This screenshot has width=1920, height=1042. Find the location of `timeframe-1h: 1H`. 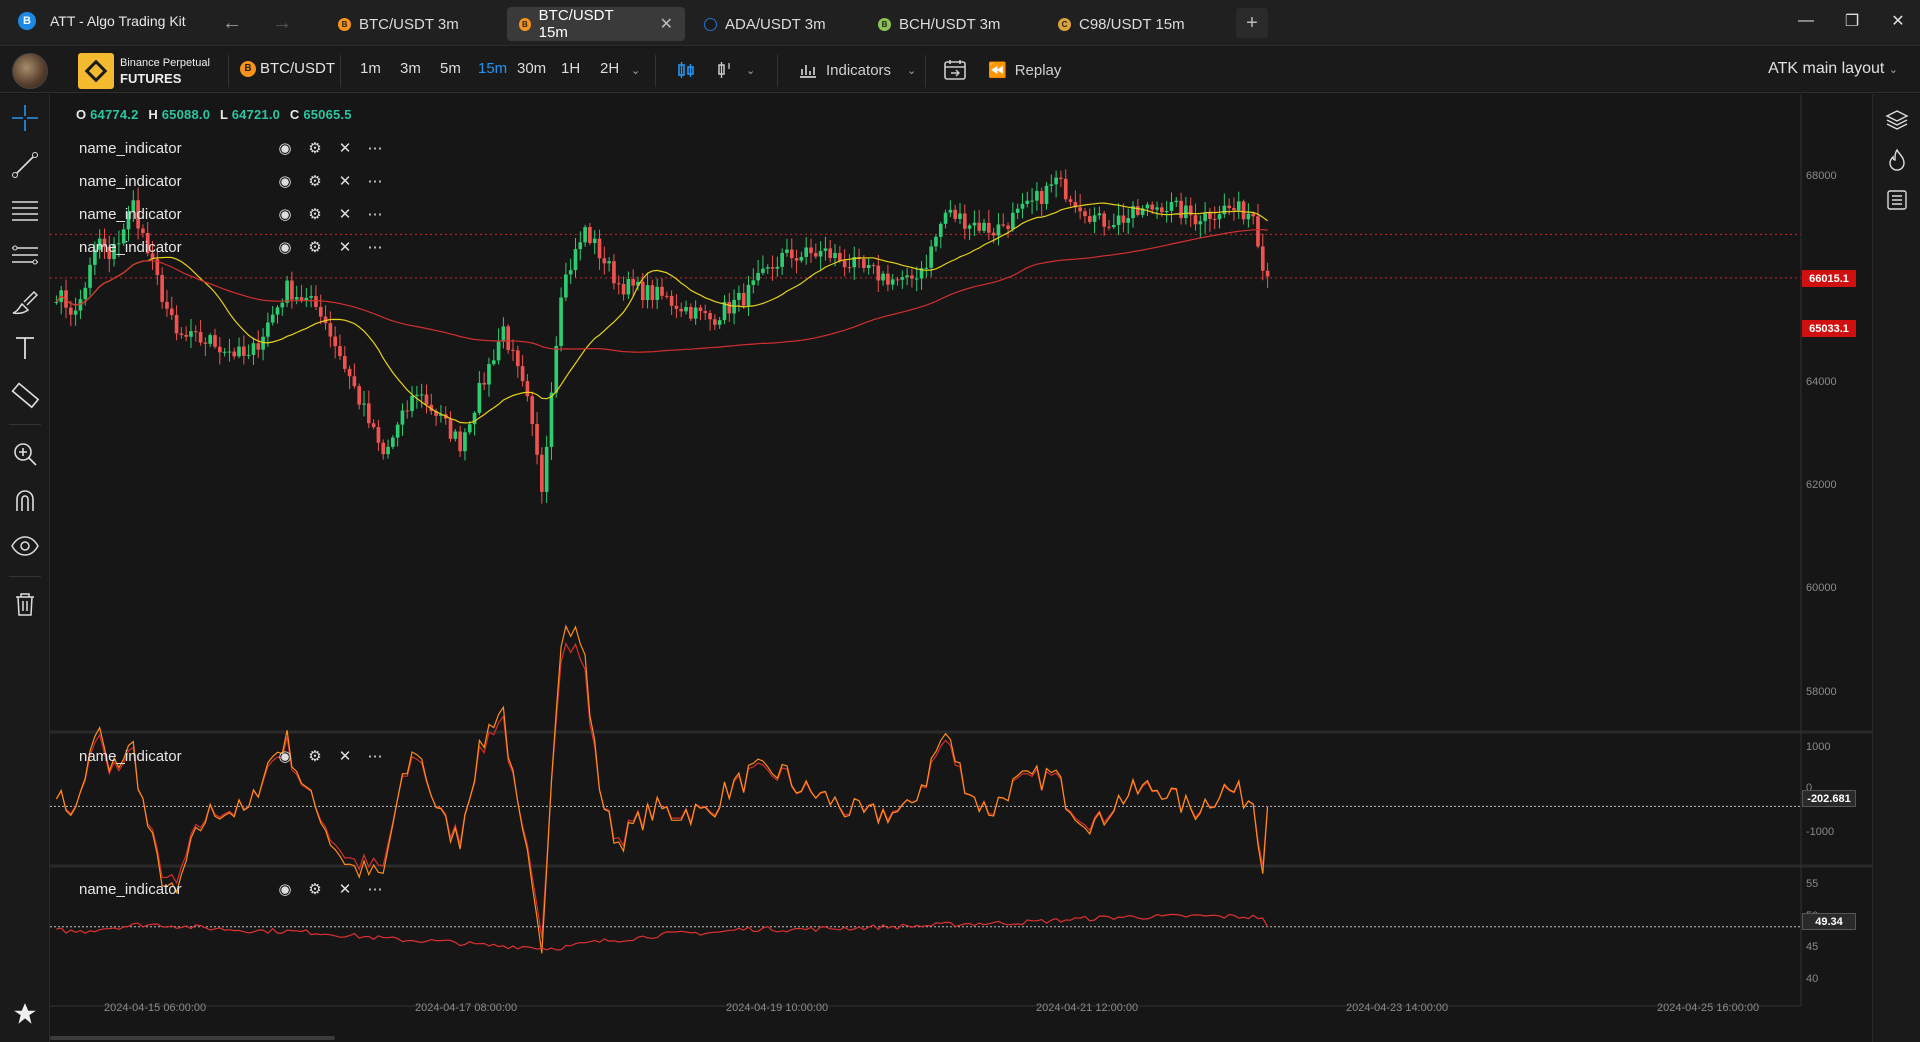

timeframe-1h: 1H is located at coordinates (571, 68).